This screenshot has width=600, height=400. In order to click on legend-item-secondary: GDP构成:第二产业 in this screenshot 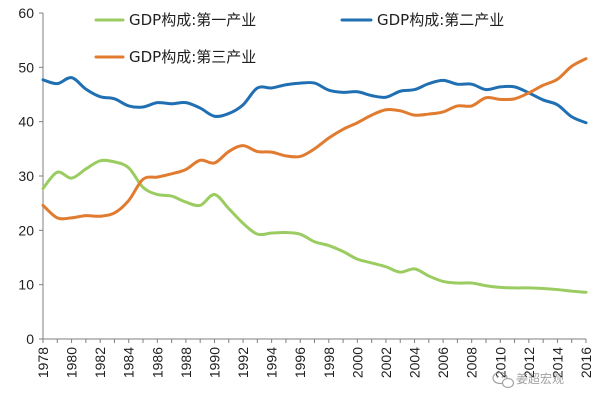, I will do `click(422, 20)`.